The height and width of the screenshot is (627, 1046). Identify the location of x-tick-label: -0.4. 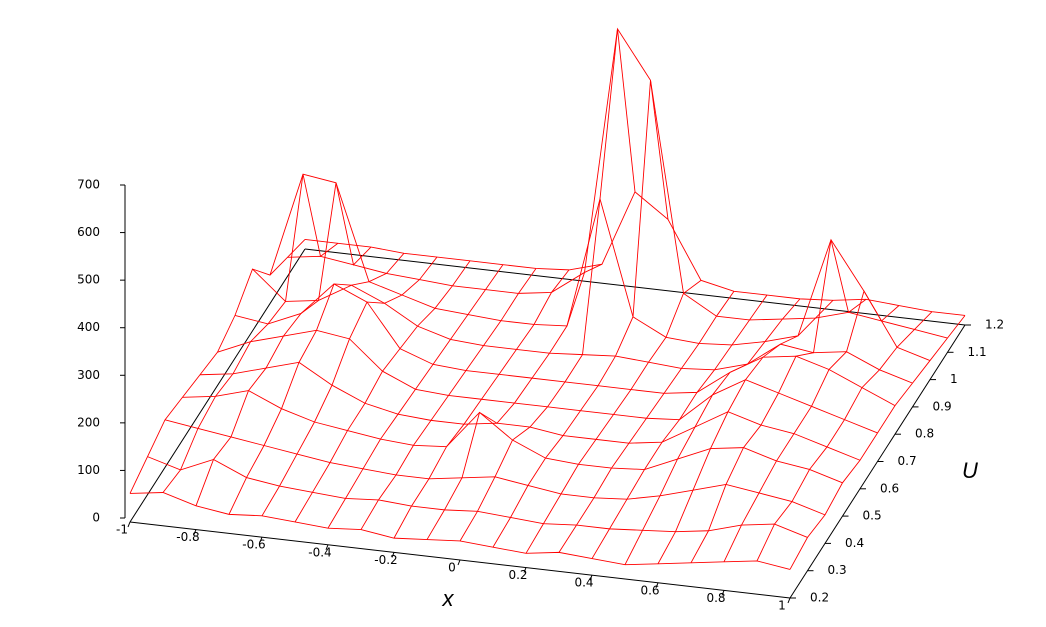
(319, 552).